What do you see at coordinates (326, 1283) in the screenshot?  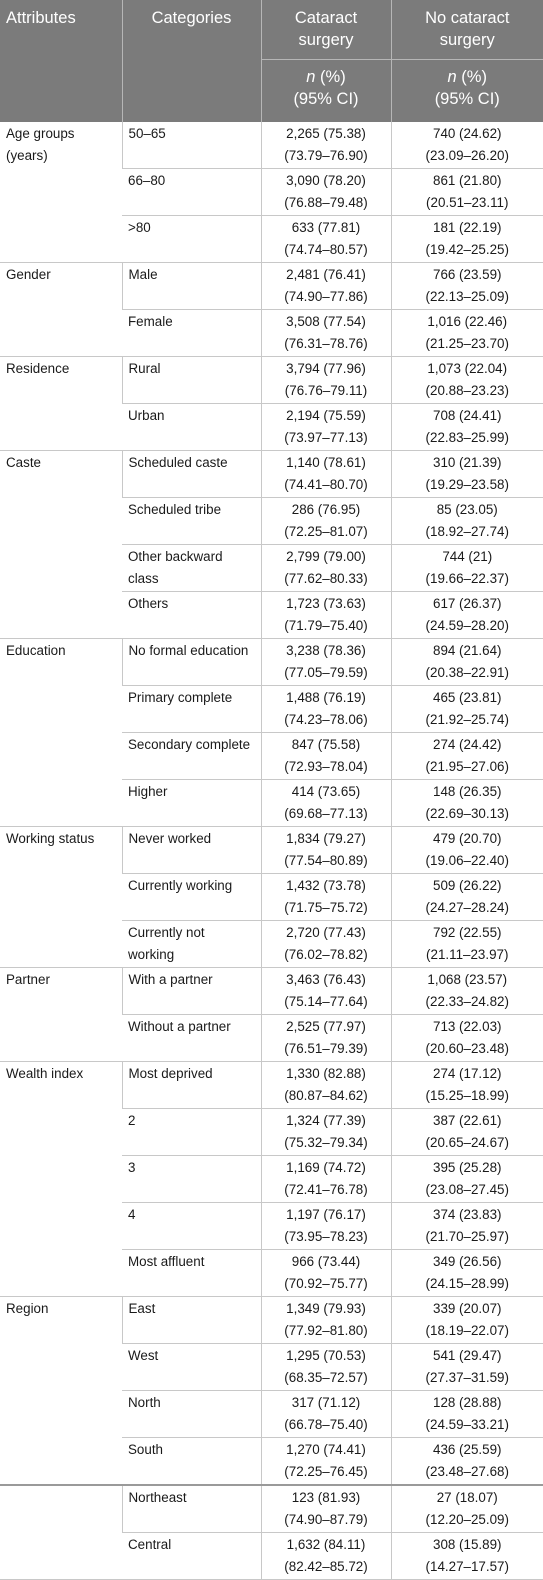 I see `confidence-interval: (70.92–75.77)` at bounding box center [326, 1283].